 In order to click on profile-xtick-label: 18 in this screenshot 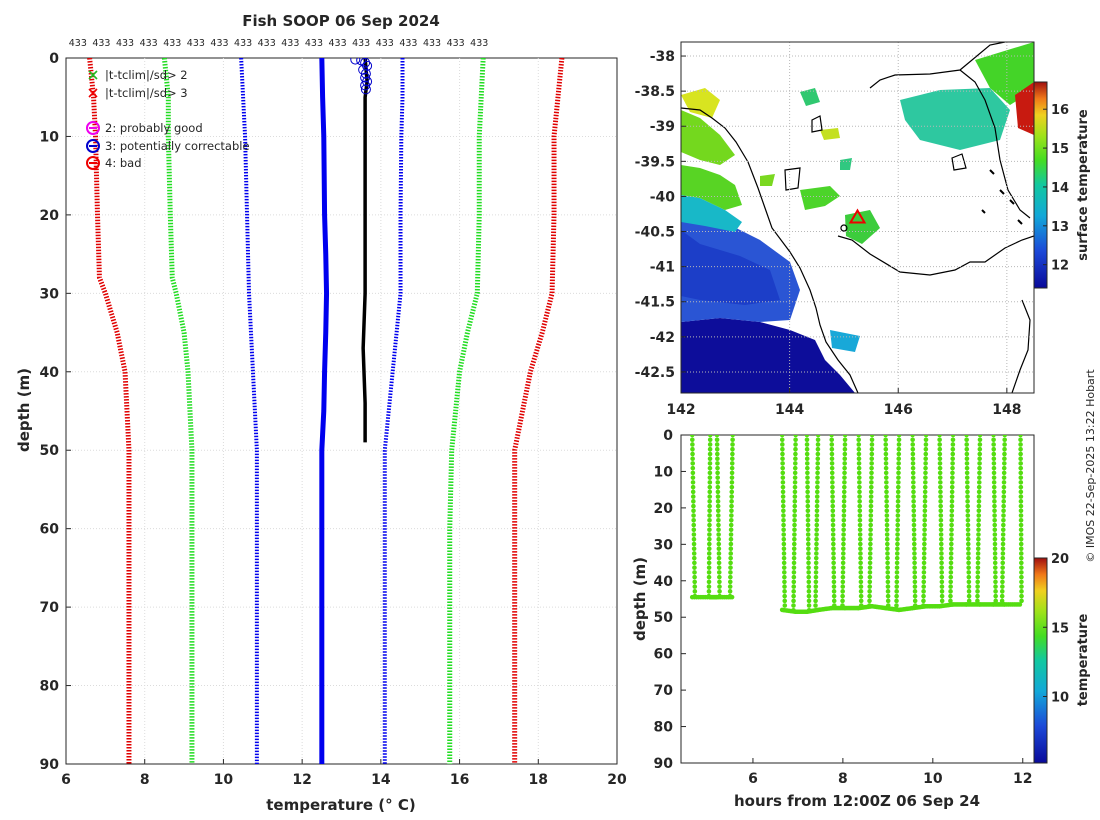, I will do `click(538, 780)`.